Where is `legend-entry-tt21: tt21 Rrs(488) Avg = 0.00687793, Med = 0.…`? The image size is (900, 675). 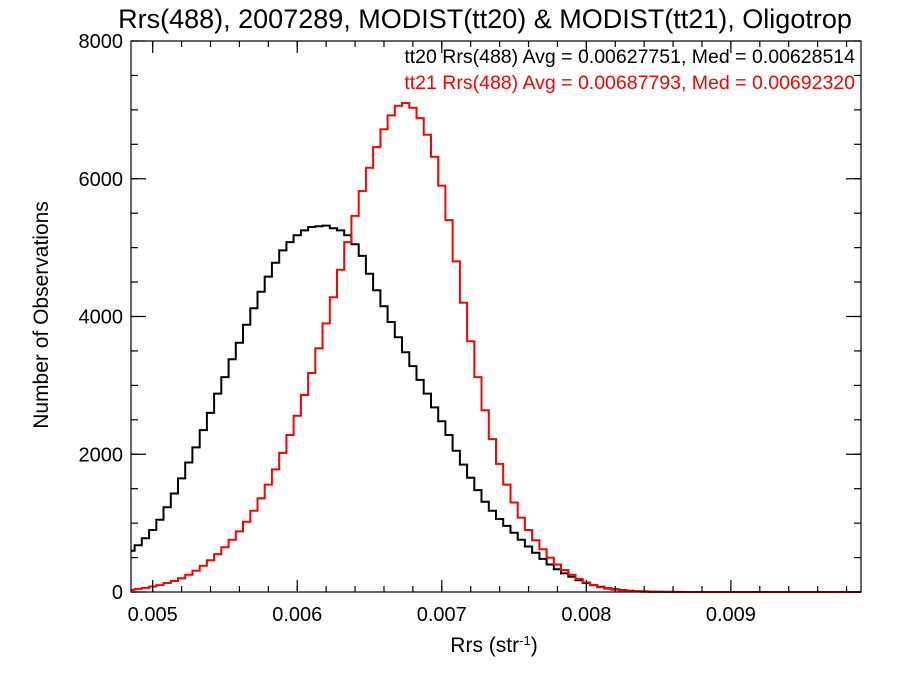
legend-entry-tt21: tt21 Rrs(488) Avg = 0.00687793, Med = 0.… is located at coordinates (629, 83).